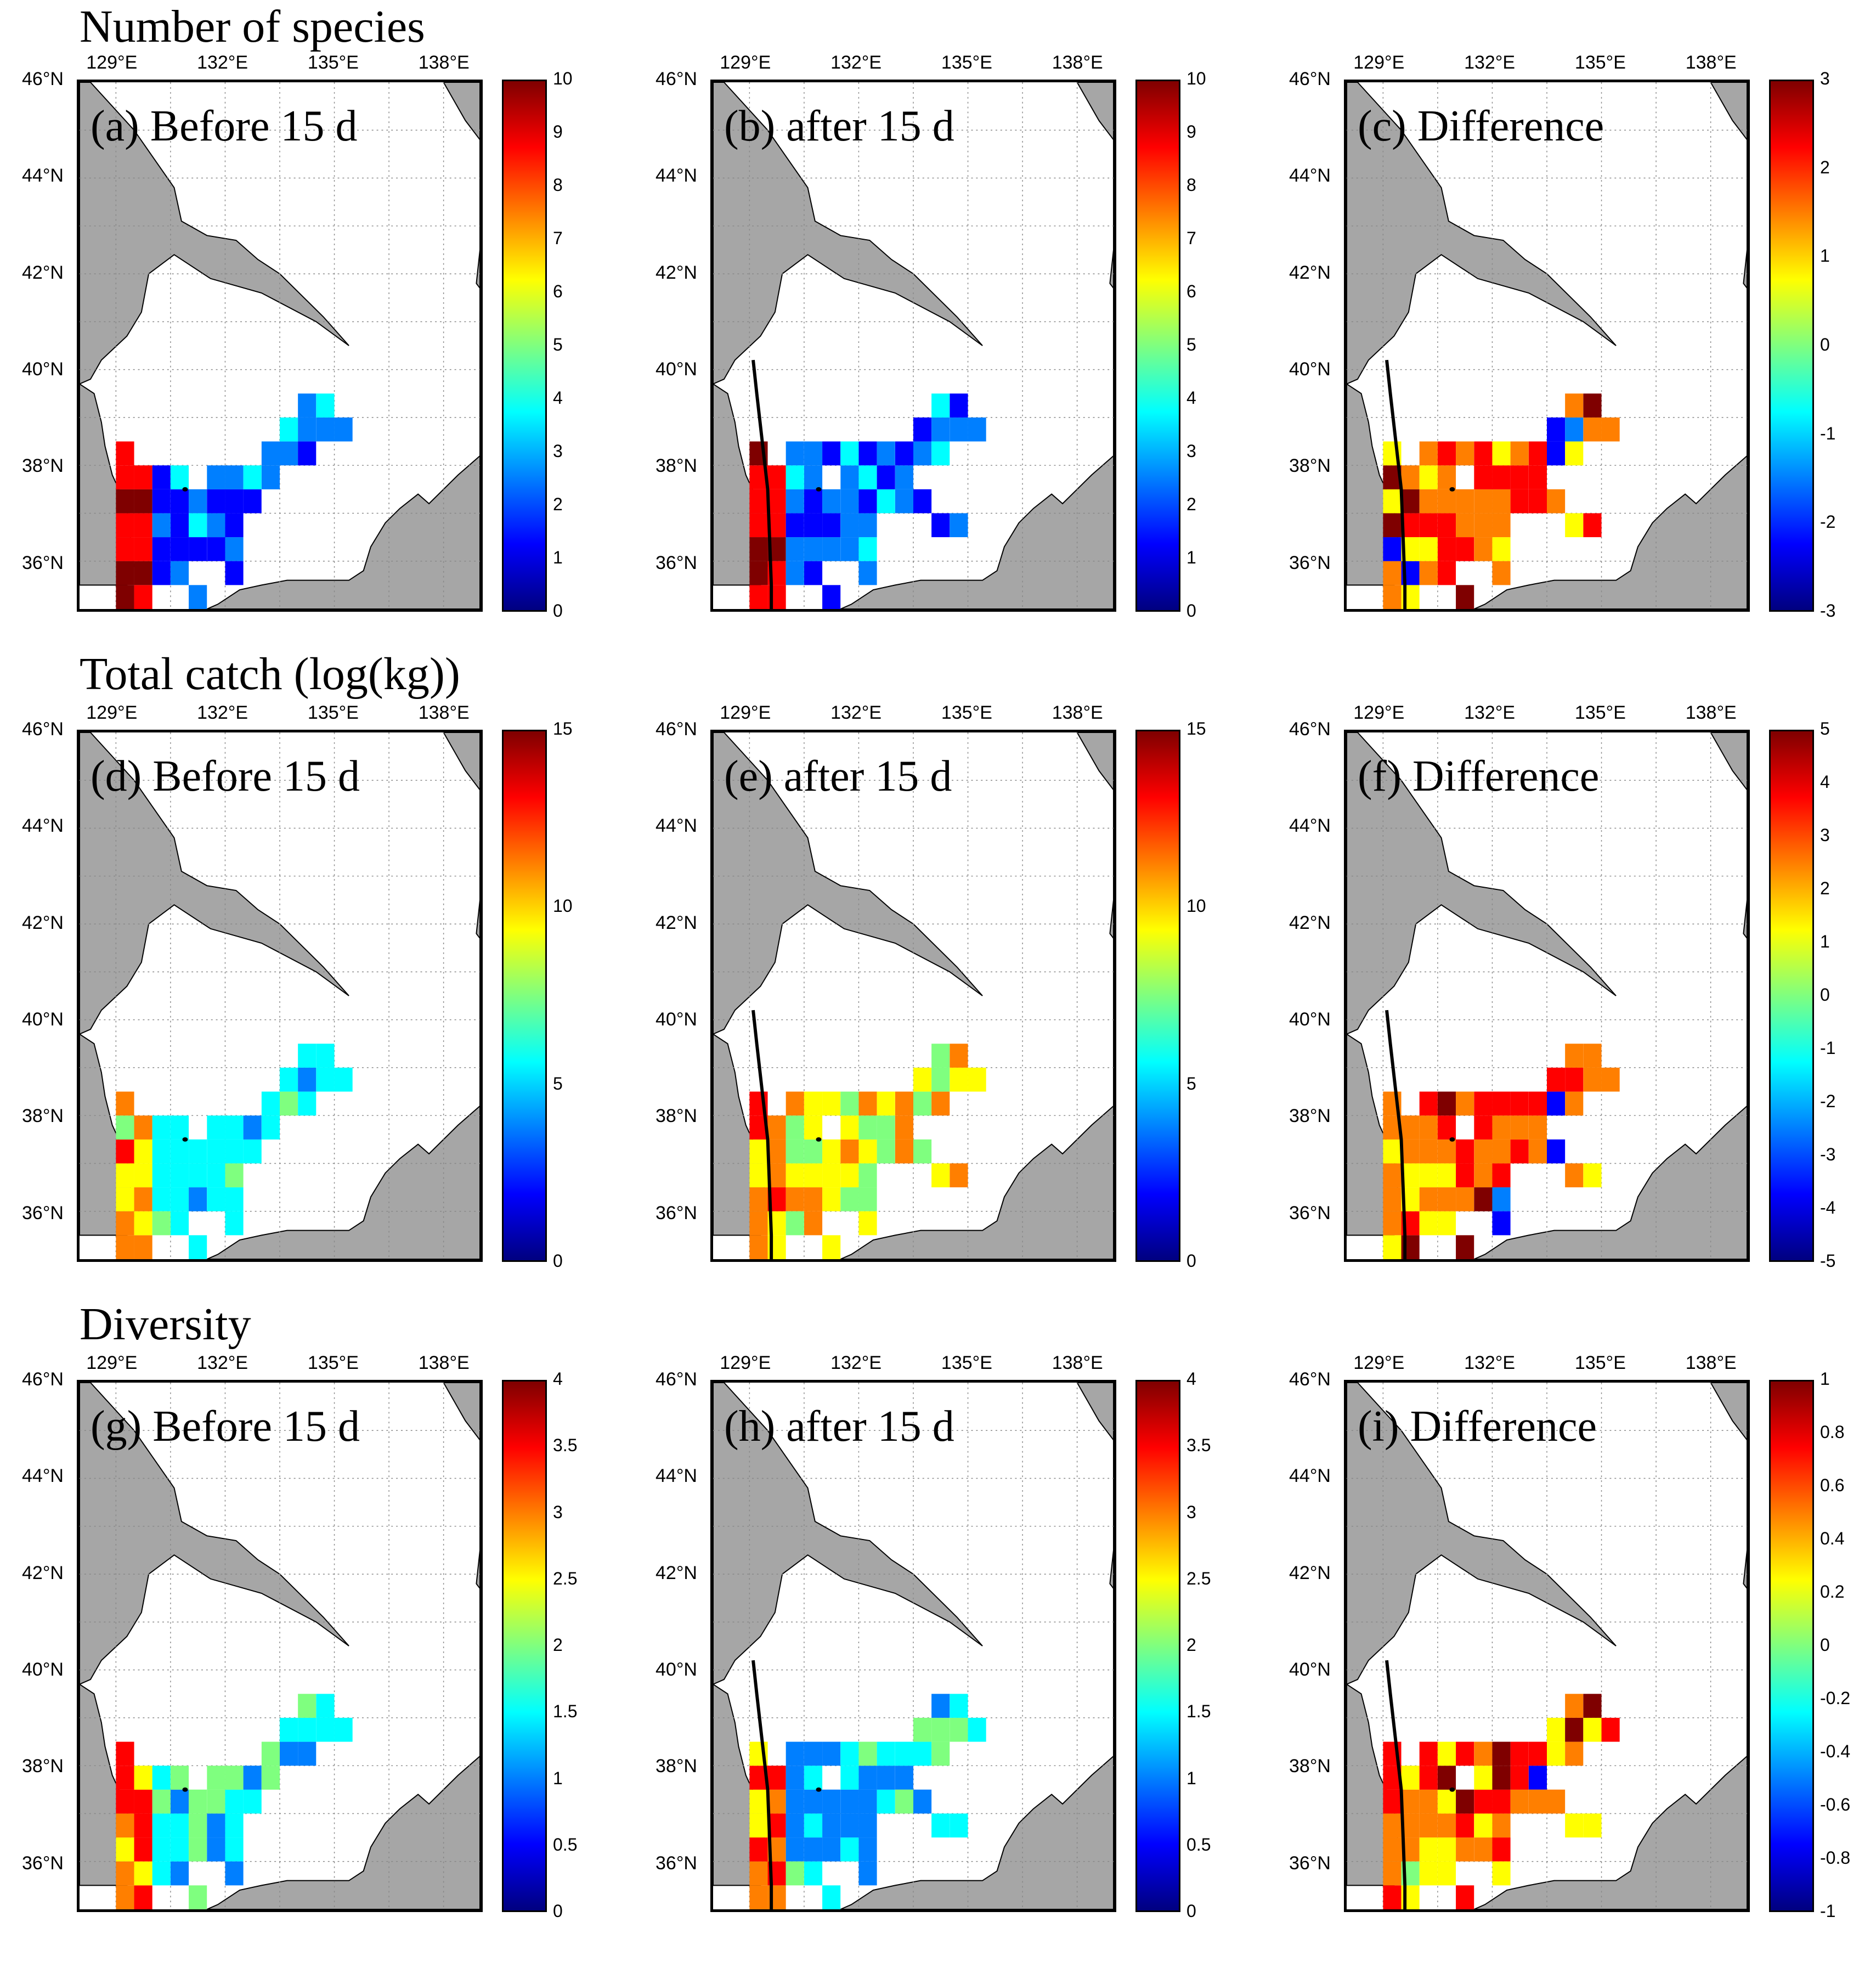 The image size is (1876, 1979). Describe the element at coordinates (676, 1863) in the screenshot. I see `latitude-label: 36°N` at that location.